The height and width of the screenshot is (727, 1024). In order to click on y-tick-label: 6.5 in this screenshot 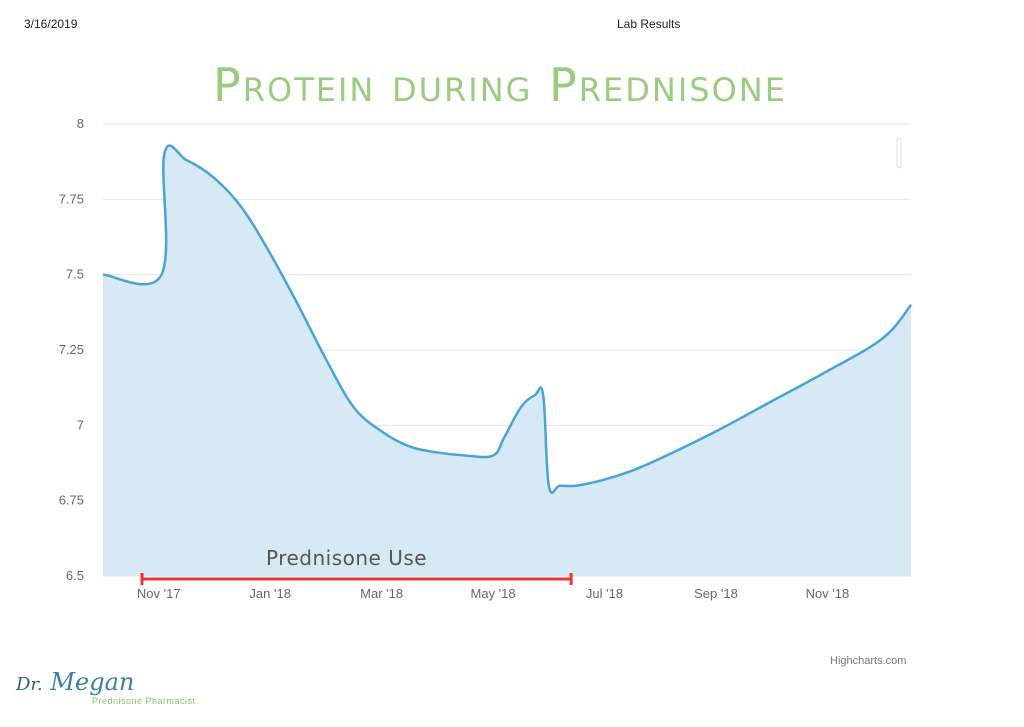, I will do `click(75, 575)`.